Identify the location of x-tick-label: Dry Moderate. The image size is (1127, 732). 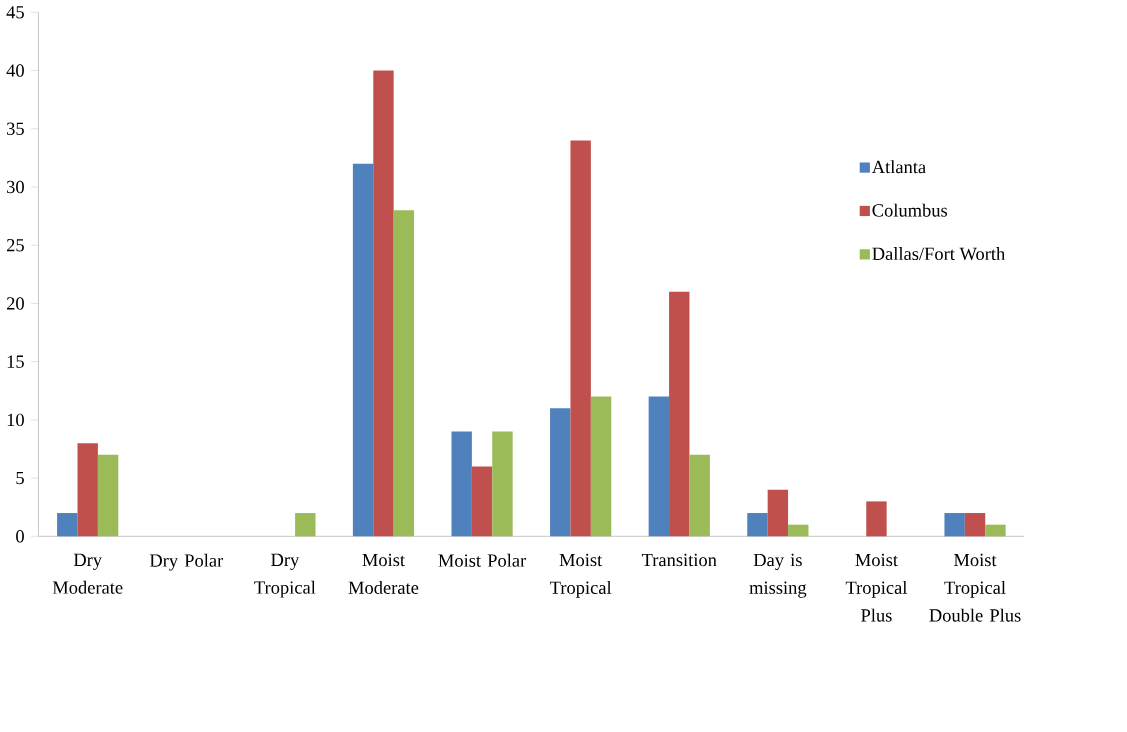
(87, 573).